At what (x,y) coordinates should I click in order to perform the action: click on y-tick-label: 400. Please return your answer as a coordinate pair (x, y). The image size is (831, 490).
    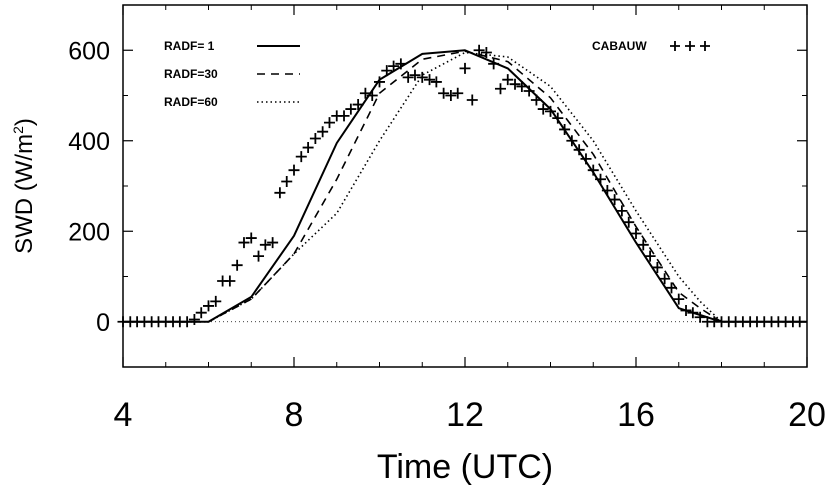
    Looking at the image, I should click on (89, 142).